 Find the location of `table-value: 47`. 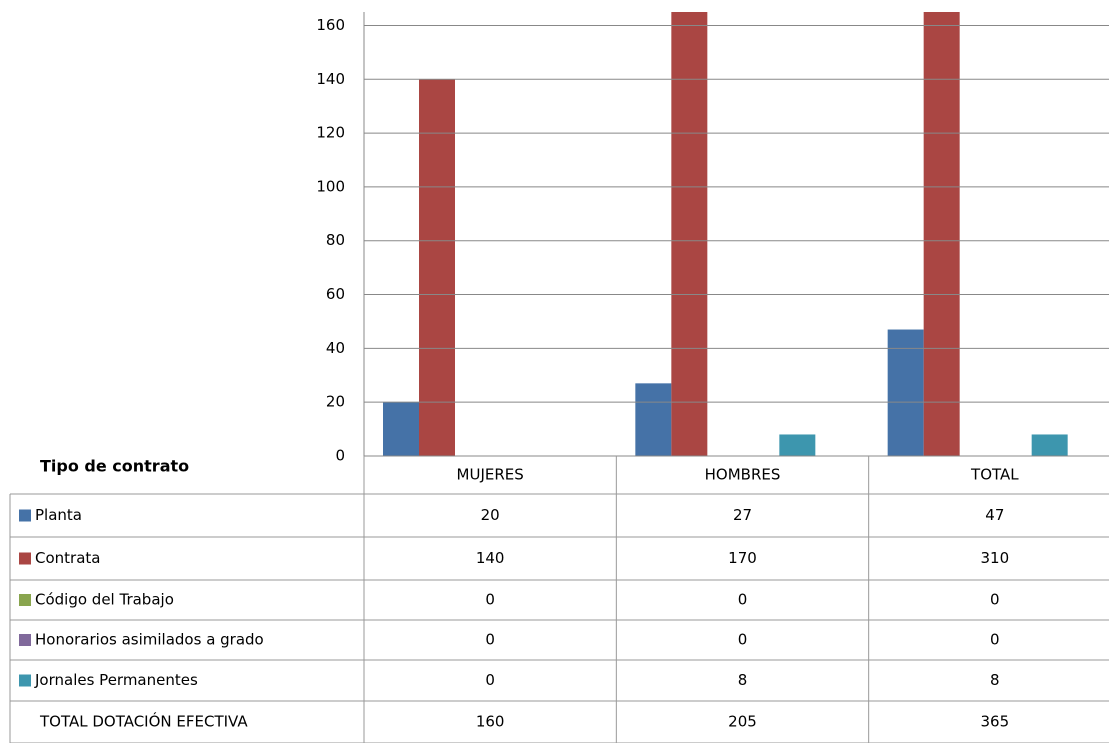

table-value: 47 is located at coordinates (994, 515).